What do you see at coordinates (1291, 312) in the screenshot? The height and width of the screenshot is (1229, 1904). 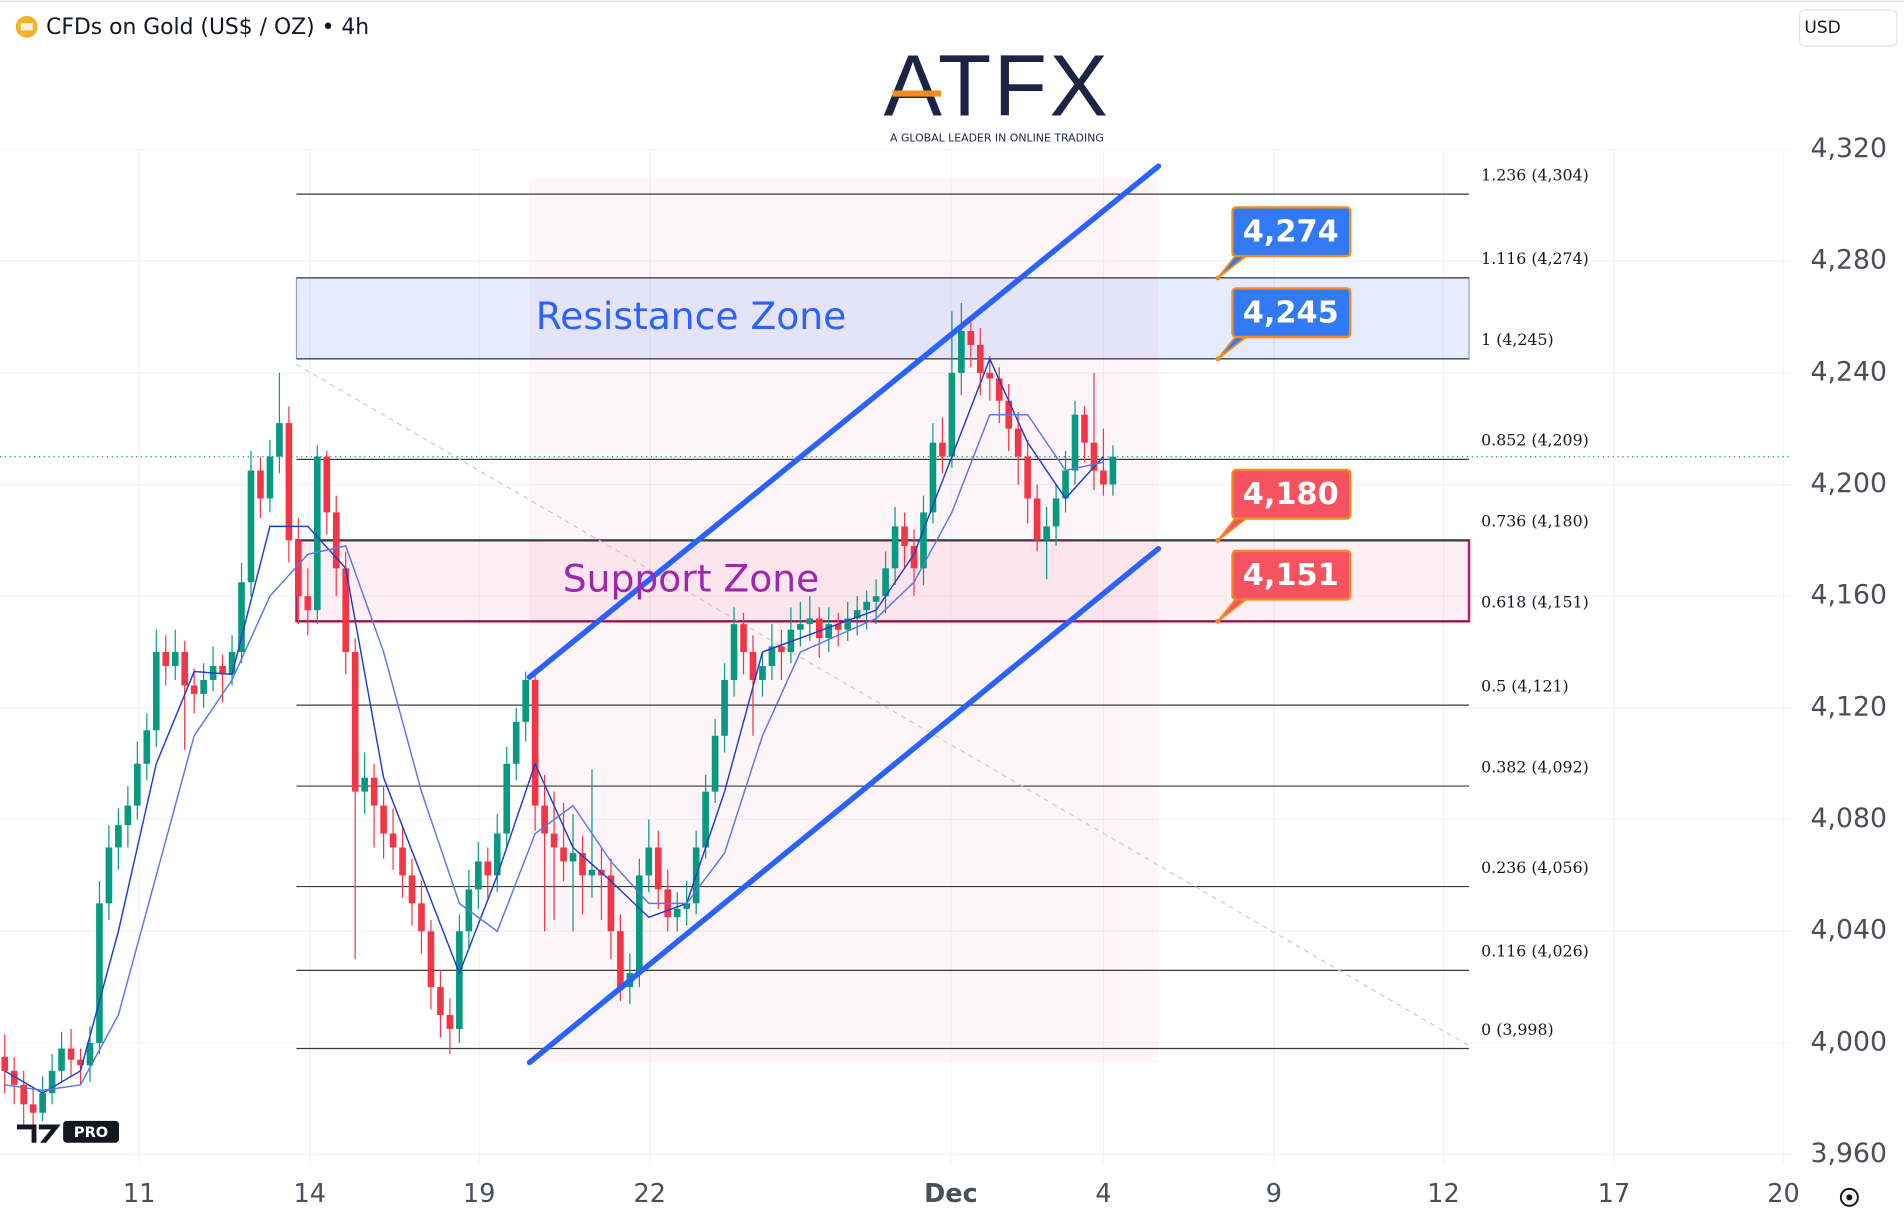 I see `callout-label: 4,245` at bounding box center [1291, 312].